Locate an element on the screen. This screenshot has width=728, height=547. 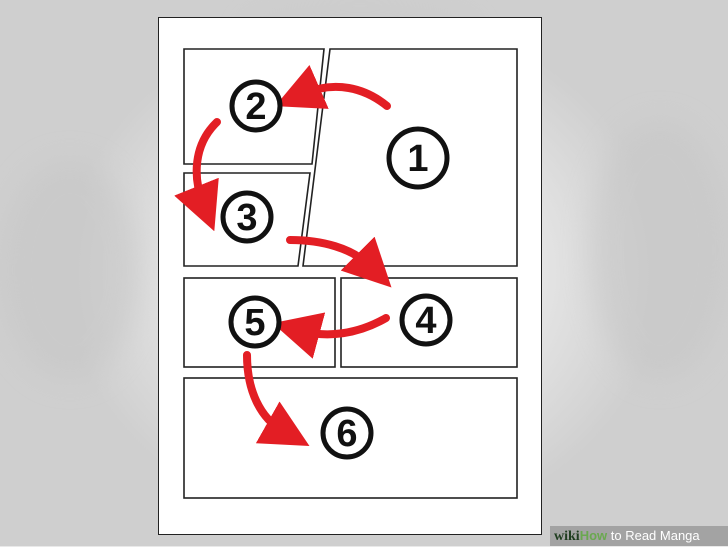
panel-5-frame is located at coordinates (259, 322).